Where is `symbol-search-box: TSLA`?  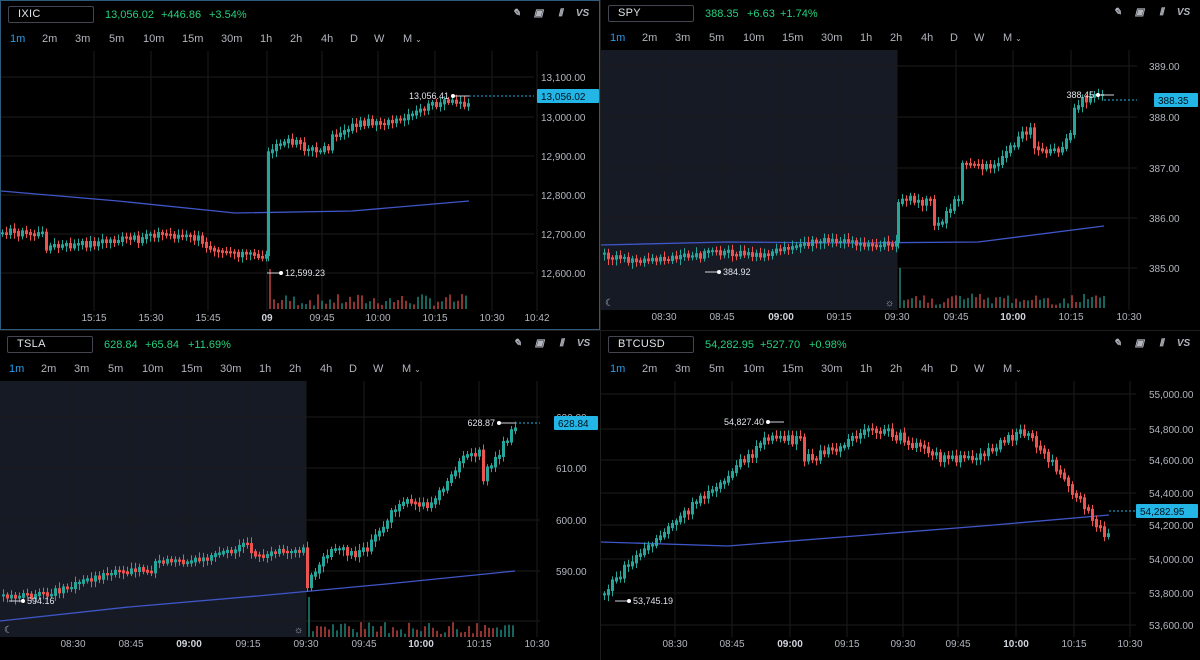
symbol-search-box: TSLA is located at coordinates (50, 344).